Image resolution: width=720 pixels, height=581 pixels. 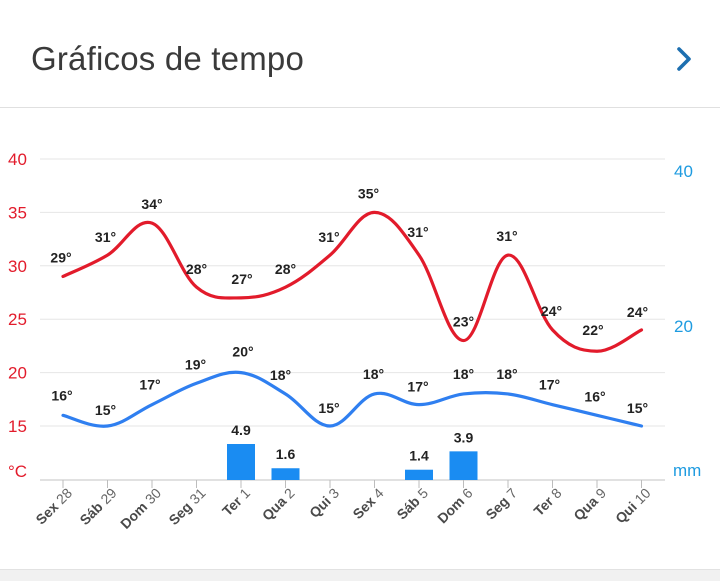 I want to click on x-tick-text: Sex 28, so click(x=53, y=506).